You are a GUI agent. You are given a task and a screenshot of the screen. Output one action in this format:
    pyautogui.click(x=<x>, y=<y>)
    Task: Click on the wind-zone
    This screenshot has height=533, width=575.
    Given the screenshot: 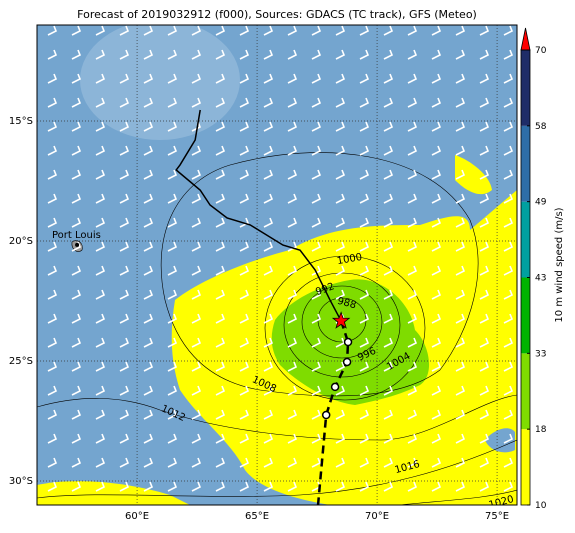 What is the action you would take?
    pyautogui.click(x=113, y=493)
    